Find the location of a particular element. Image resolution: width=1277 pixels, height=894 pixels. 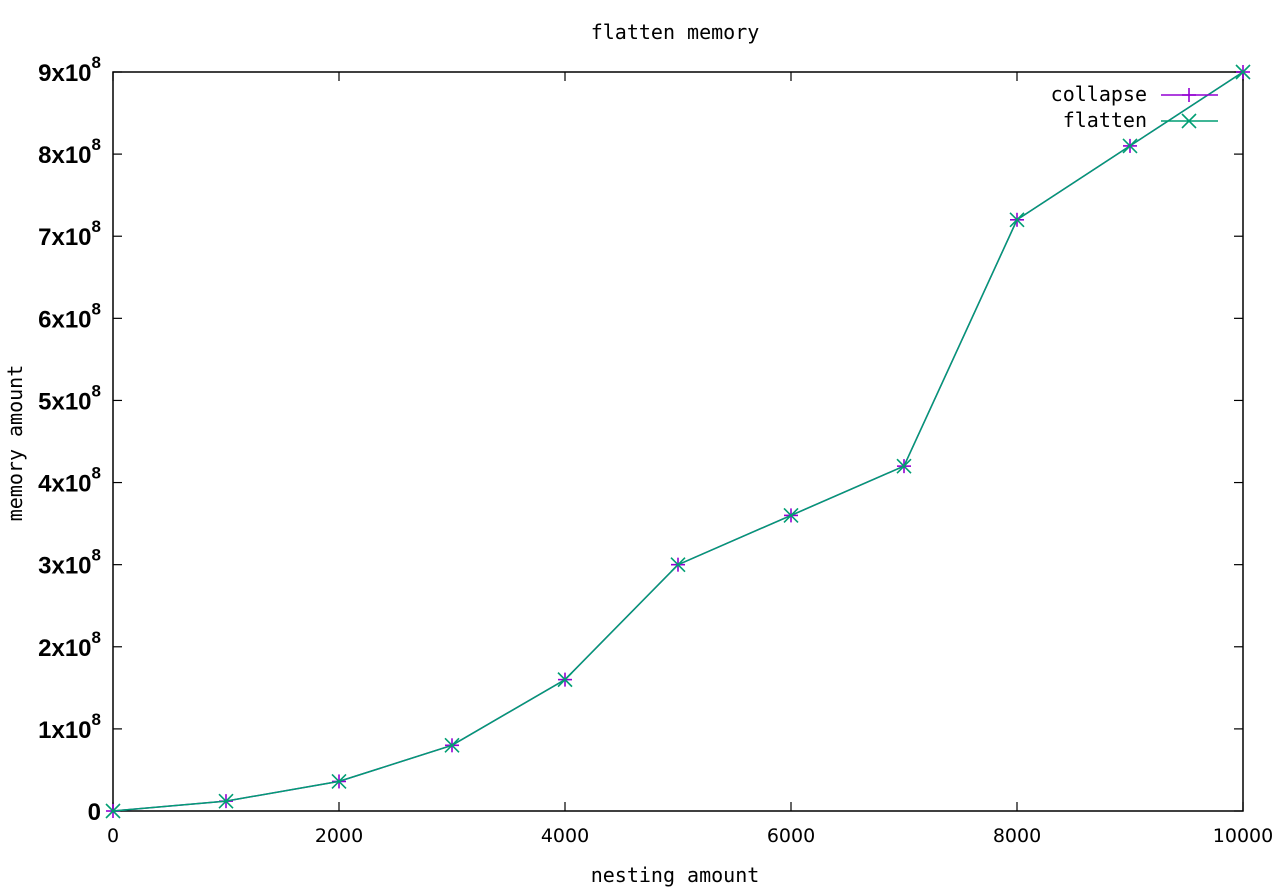

x-tick-label: 4000 is located at coordinates (565, 836).